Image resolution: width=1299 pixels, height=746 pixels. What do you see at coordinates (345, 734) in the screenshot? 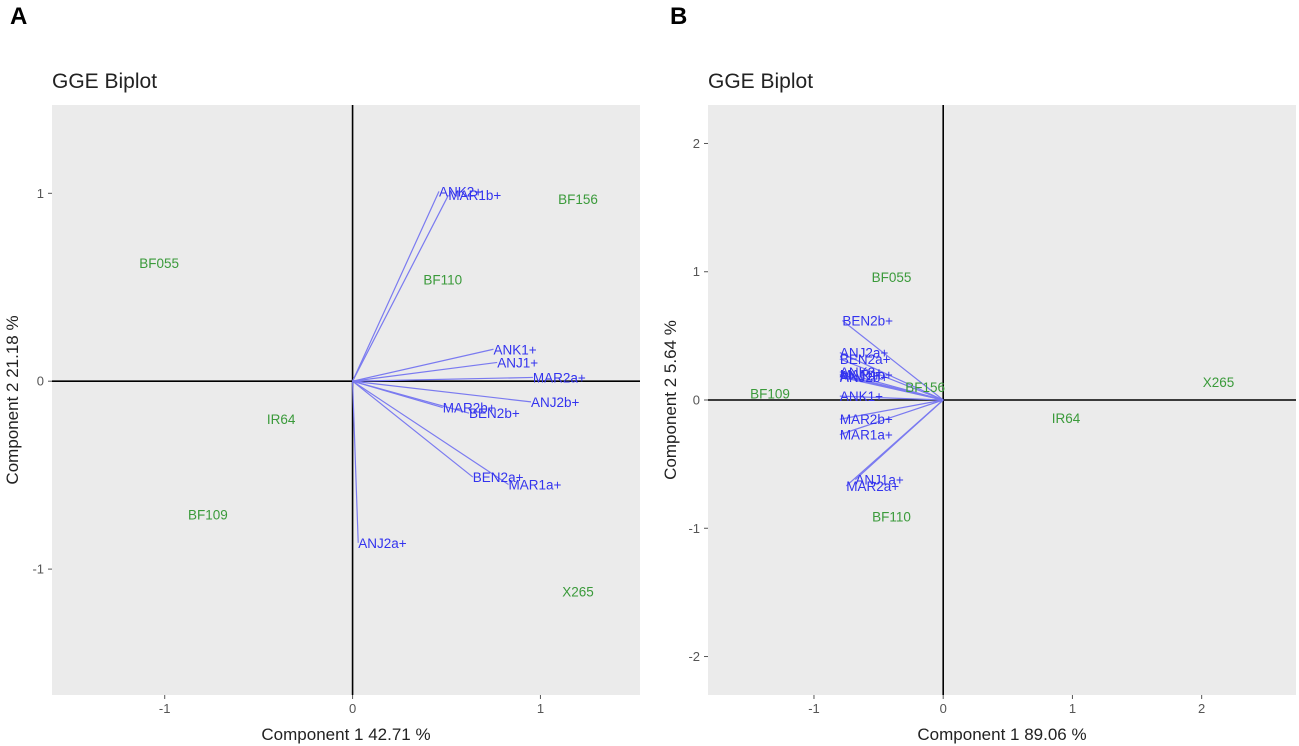
I see `panel-a-x-axis-title: Component 1 42.71 %` at bounding box center [345, 734].